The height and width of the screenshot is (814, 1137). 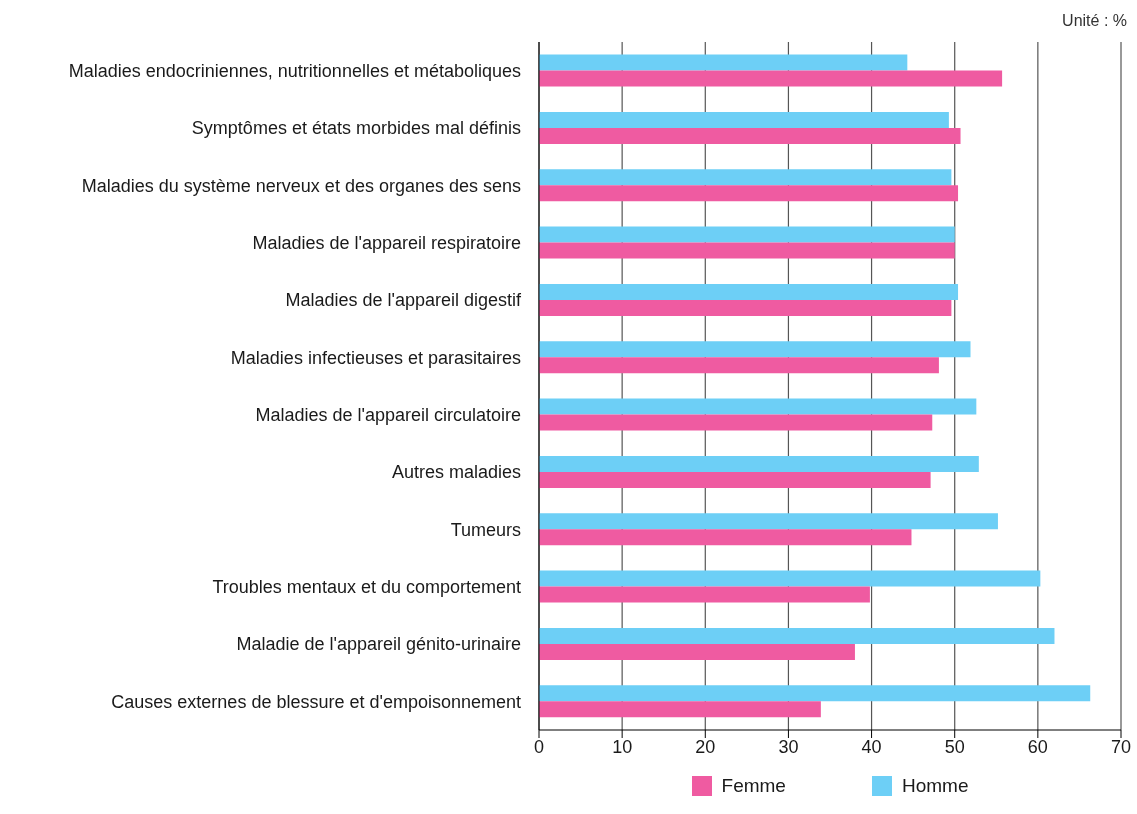 What do you see at coordinates (403, 300) in the screenshot?
I see `y-tick-label: Maladies de l'appareil digestif` at bounding box center [403, 300].